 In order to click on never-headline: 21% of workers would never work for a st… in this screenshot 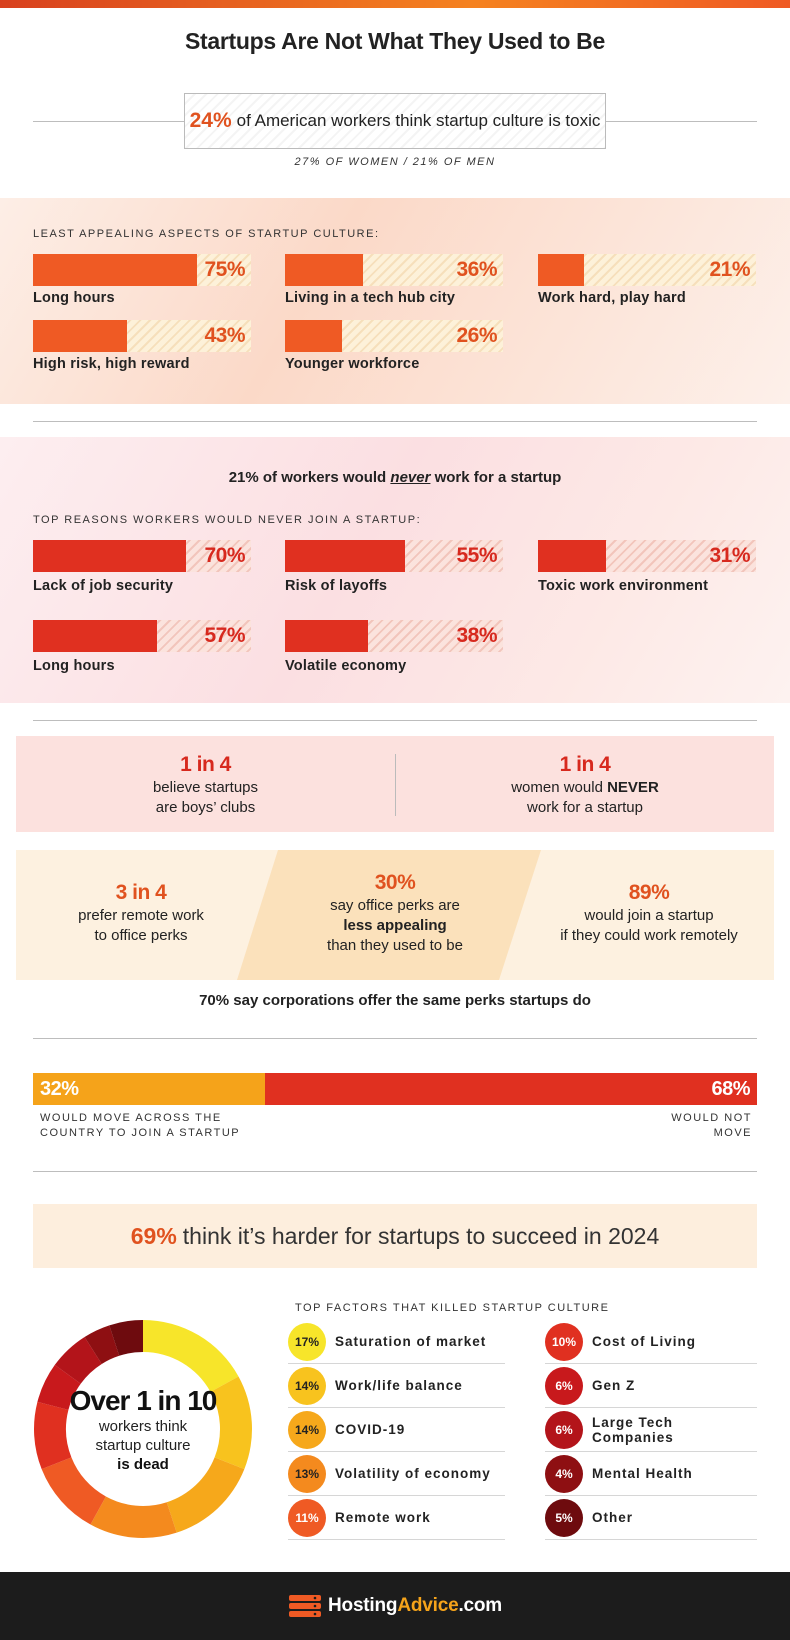, I will do `click(395, 477)`.